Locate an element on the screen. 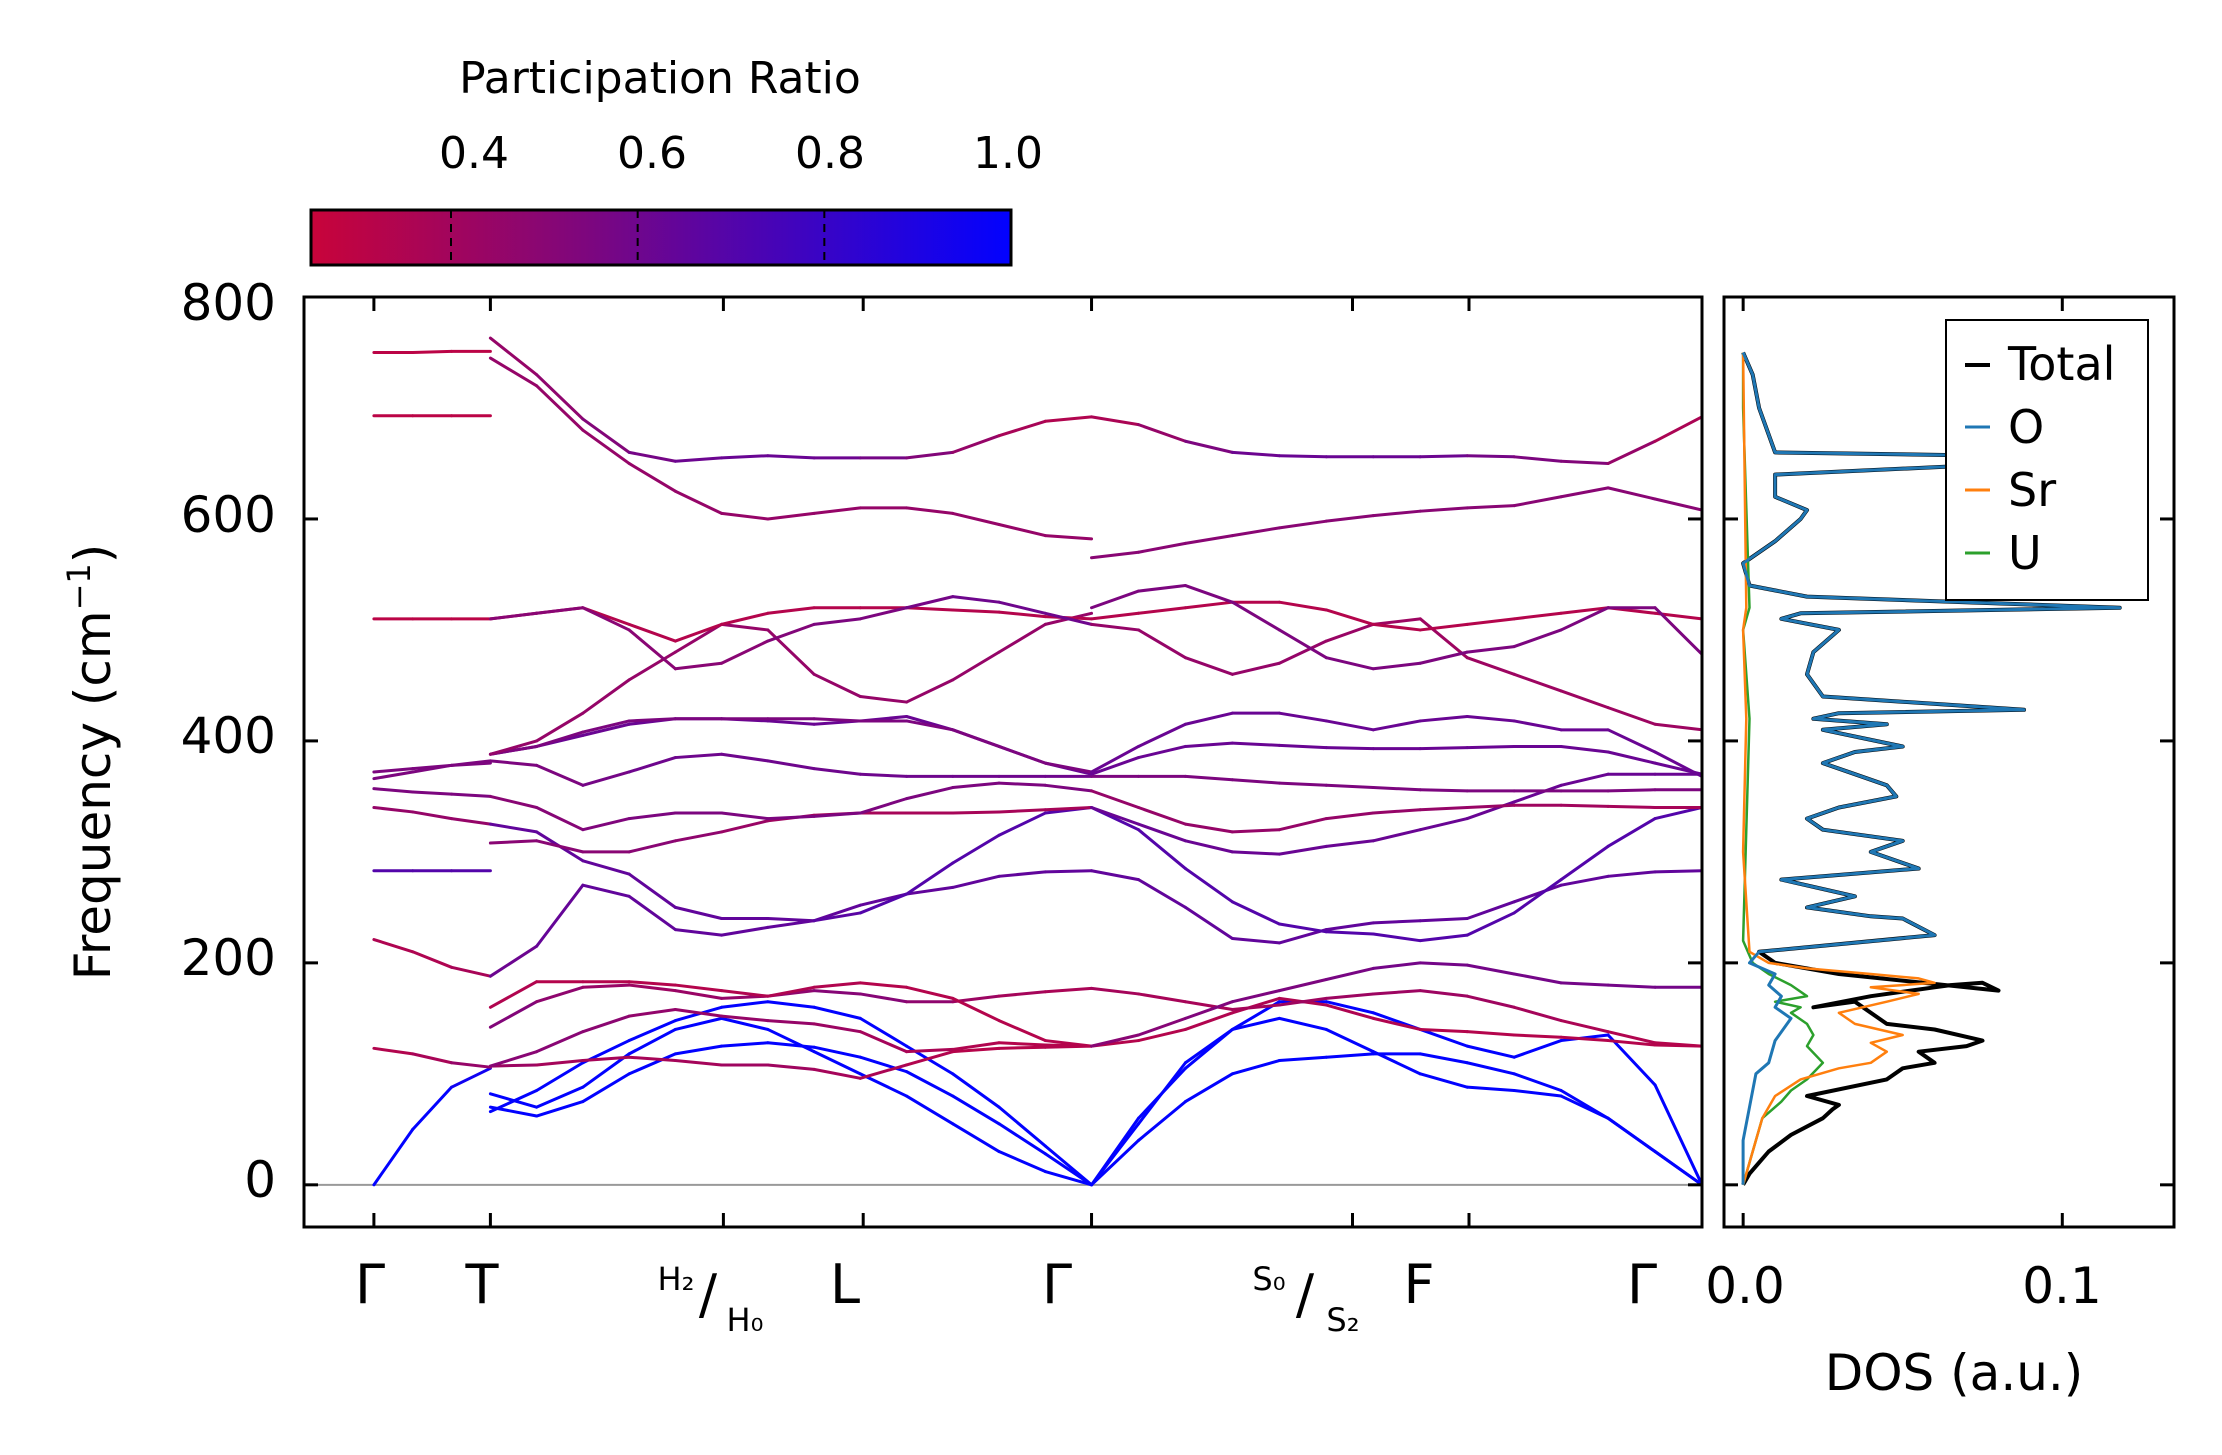 The height and width of the screenshot is (1455, 2222). dos-frame is located at coordinates (1949, 762).